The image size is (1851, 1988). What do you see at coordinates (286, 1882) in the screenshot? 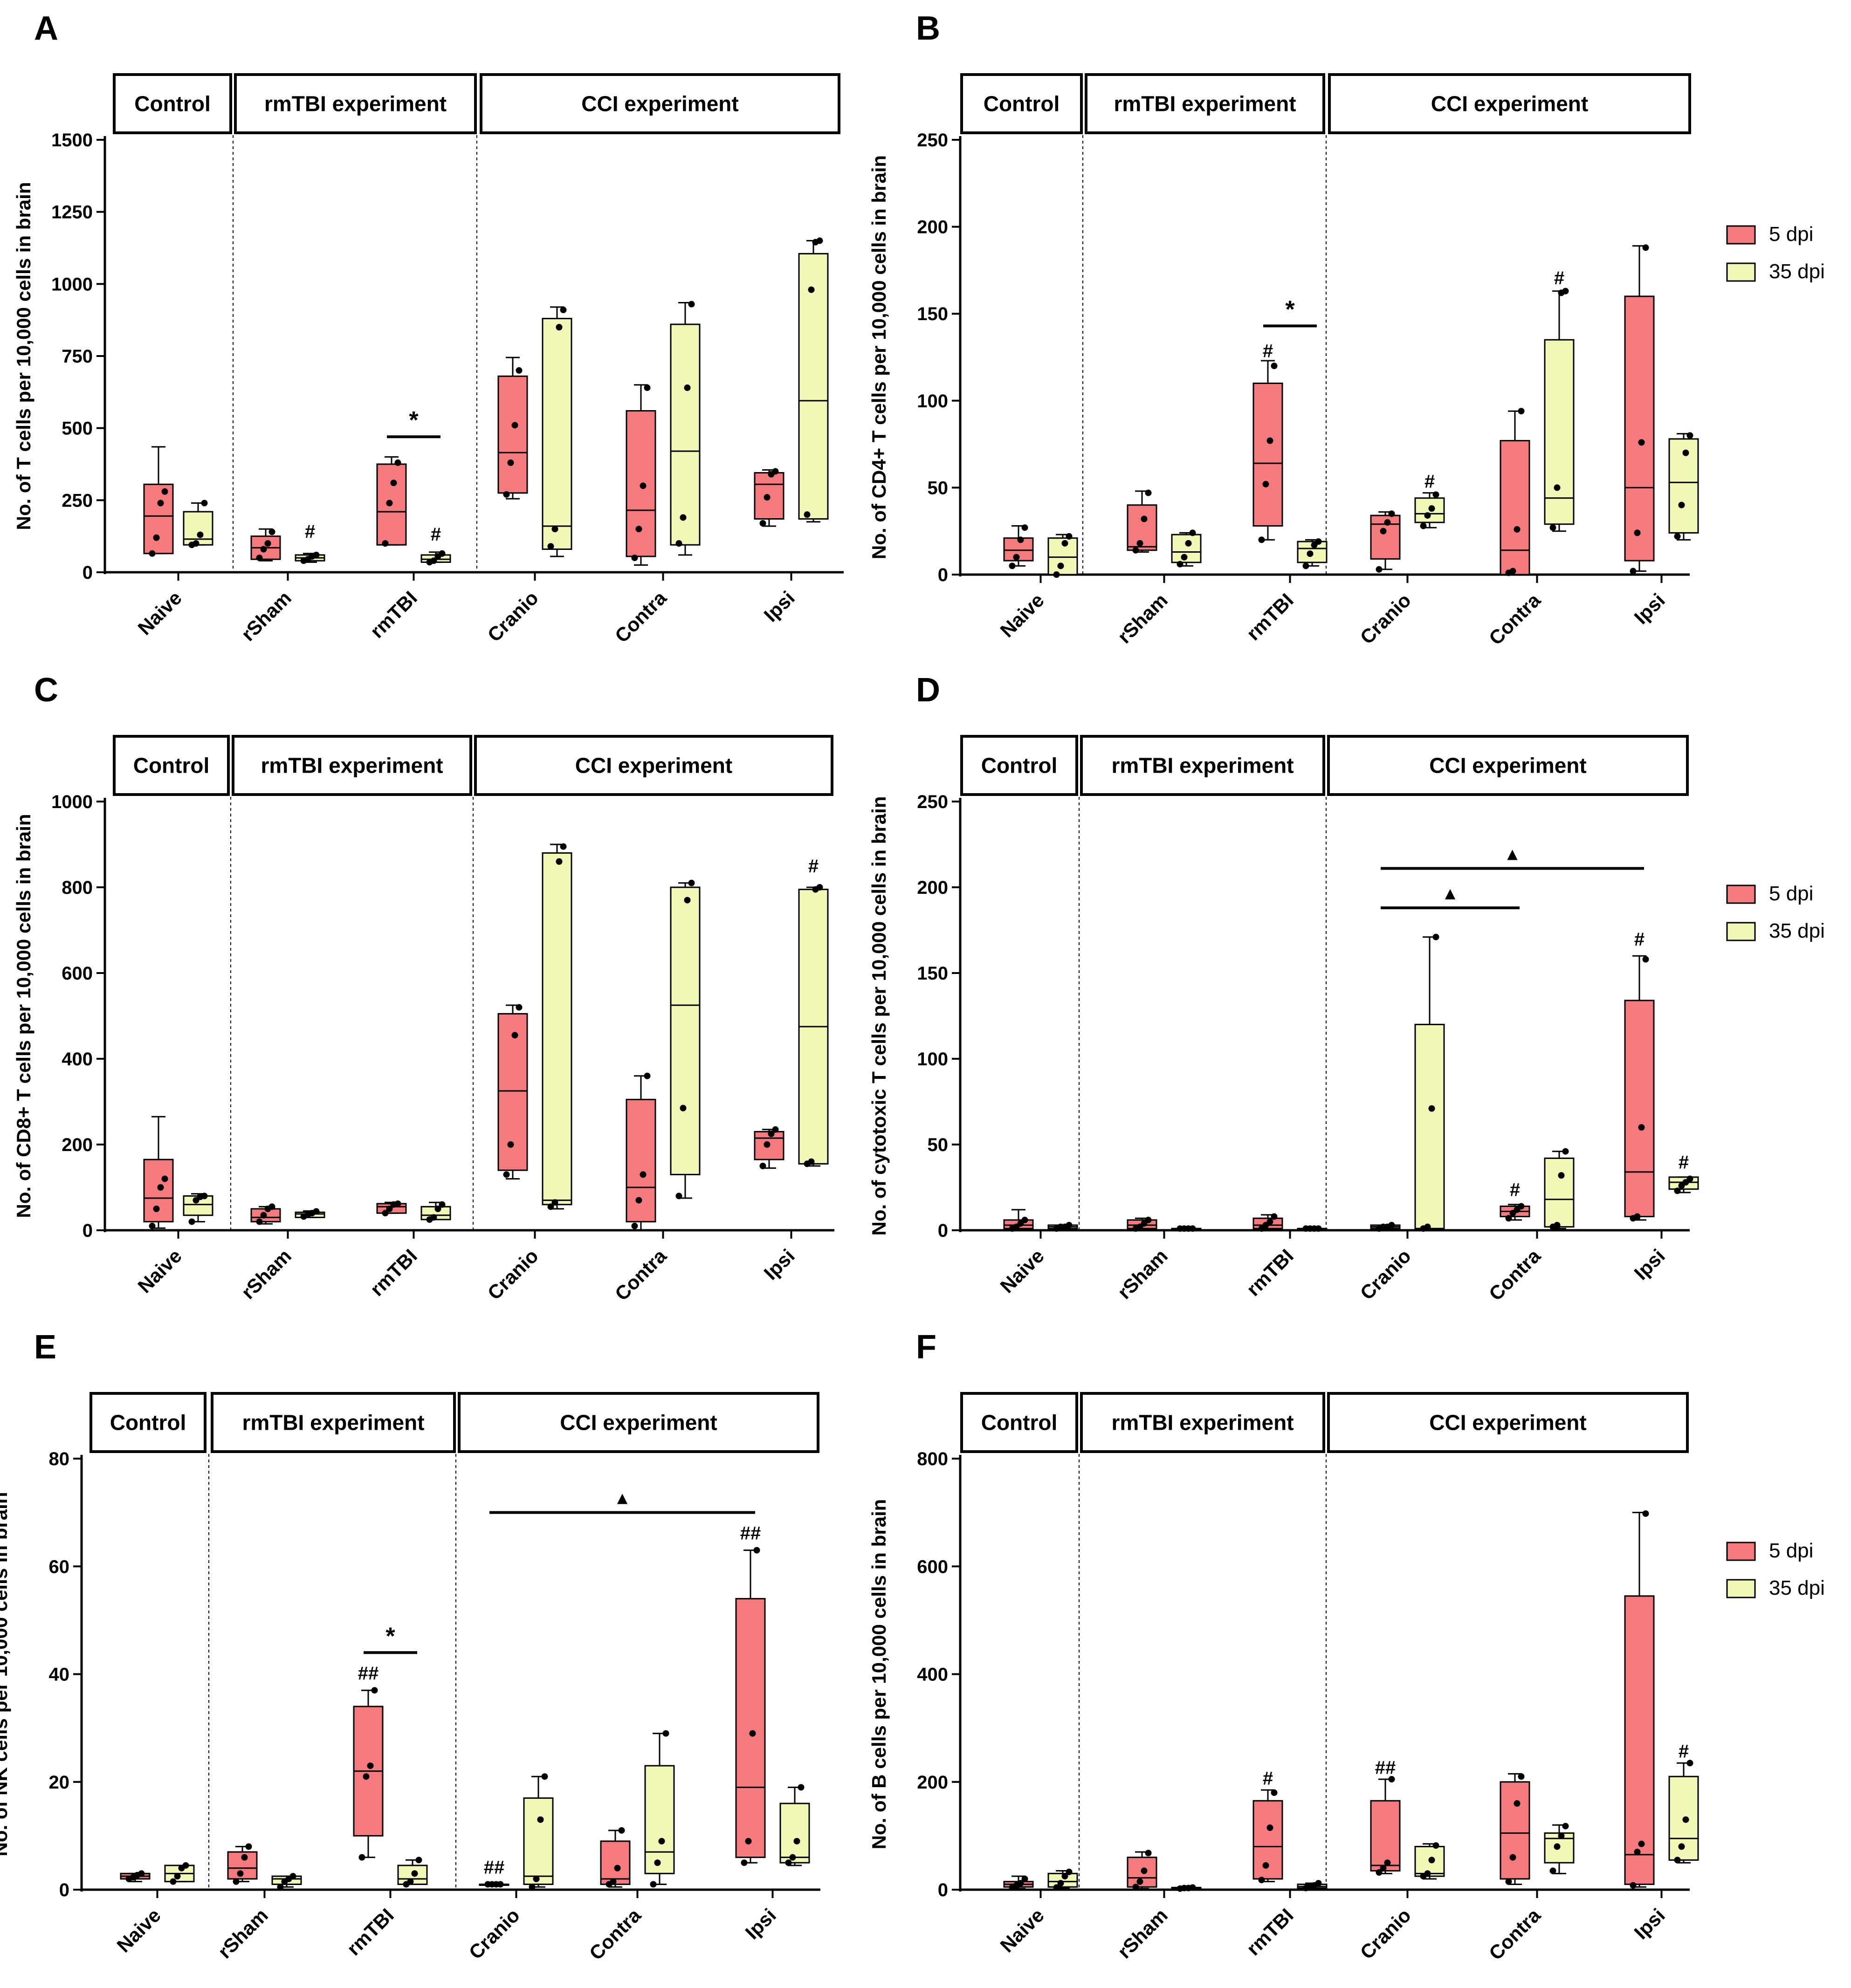
I see `box-35dpi-rSham` at bounding box center [286, 1882].